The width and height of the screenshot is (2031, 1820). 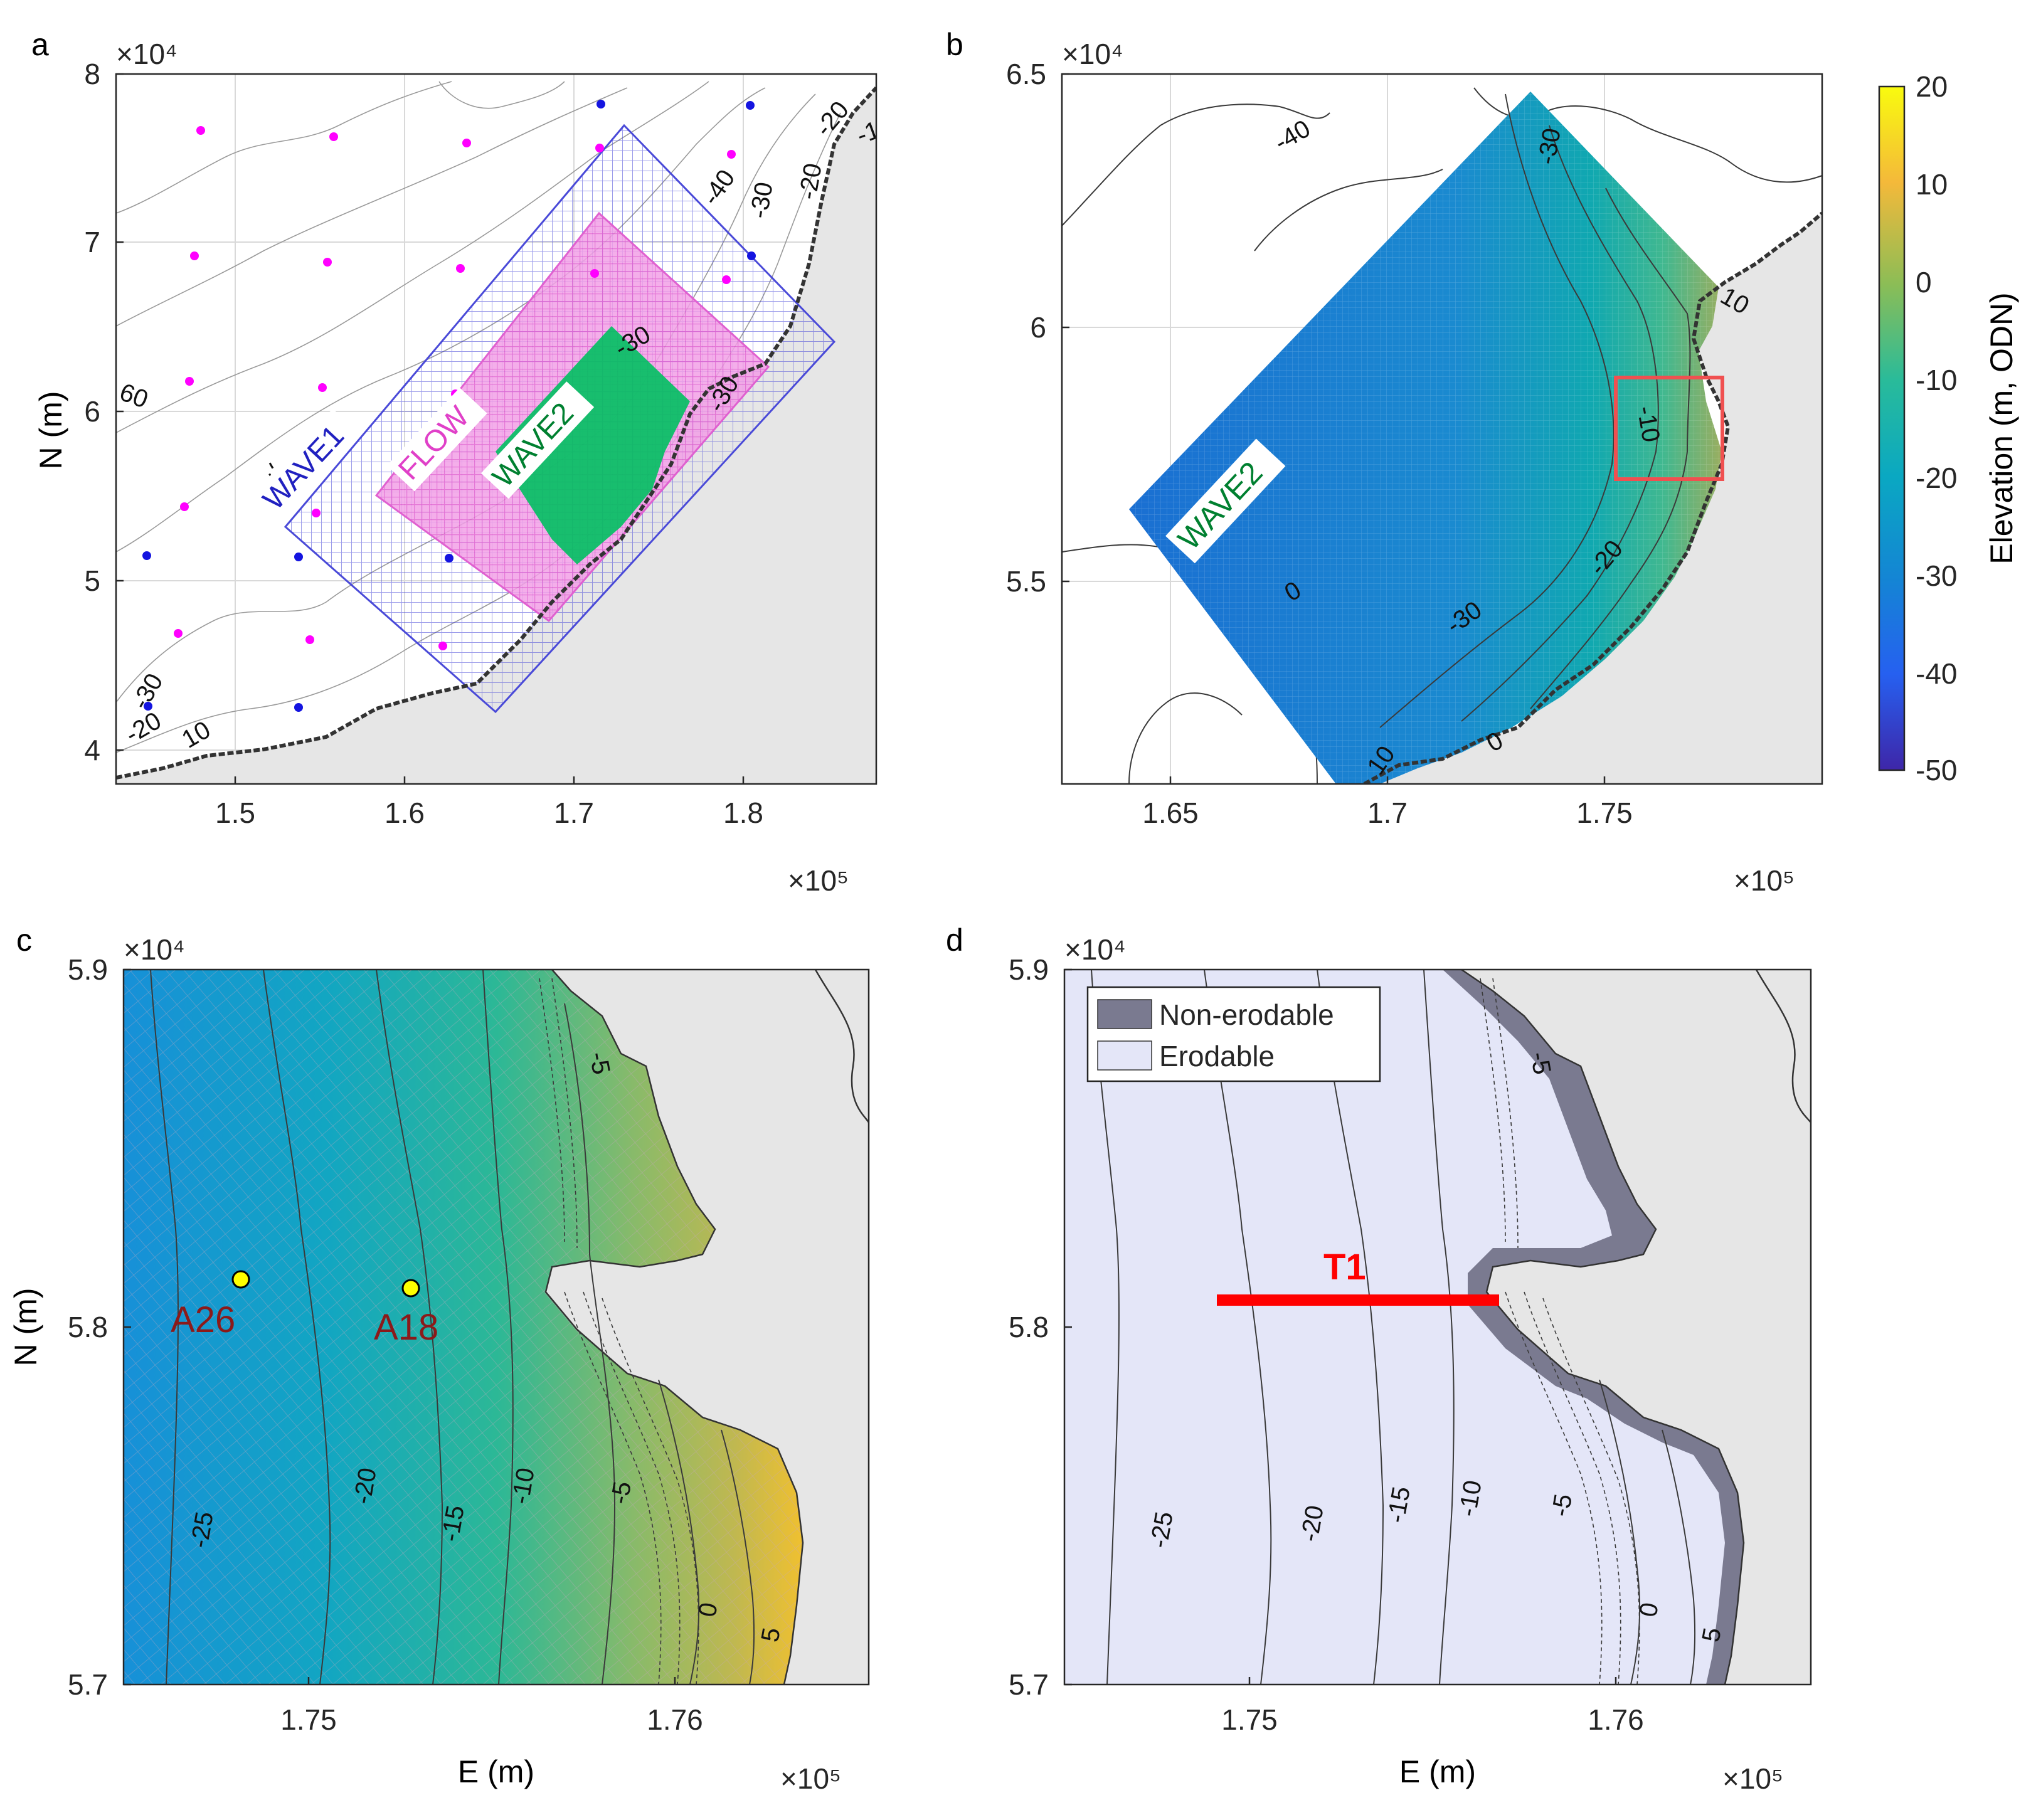 I want to click on y-tick: 4, so click(x=92, y=750).